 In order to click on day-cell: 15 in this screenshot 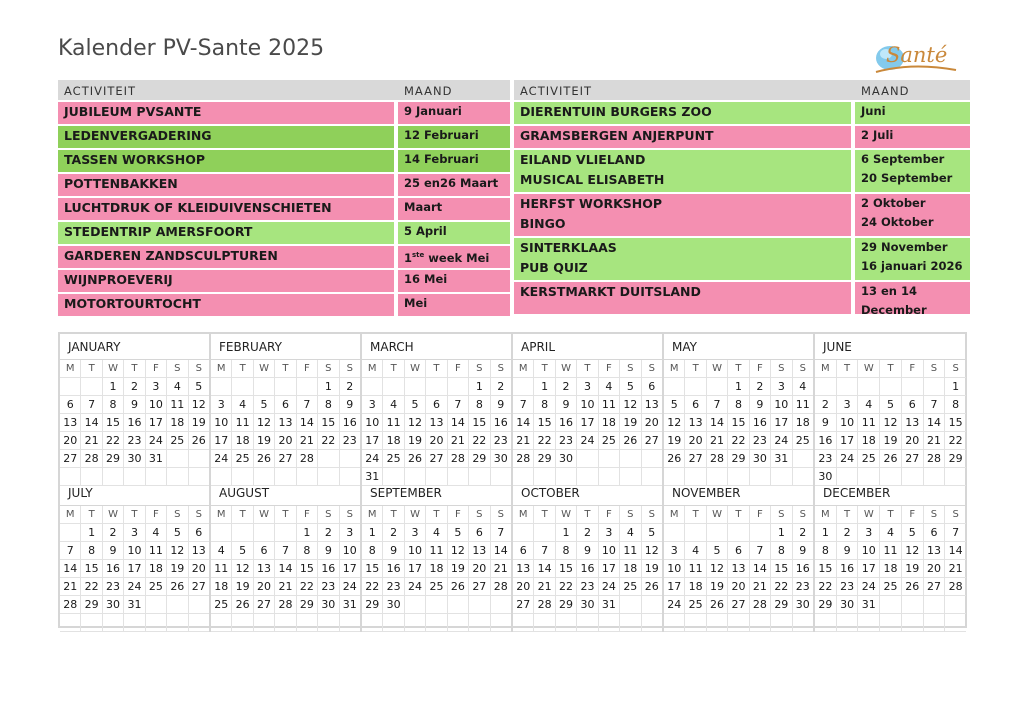, I will do `click(956, 423)`.